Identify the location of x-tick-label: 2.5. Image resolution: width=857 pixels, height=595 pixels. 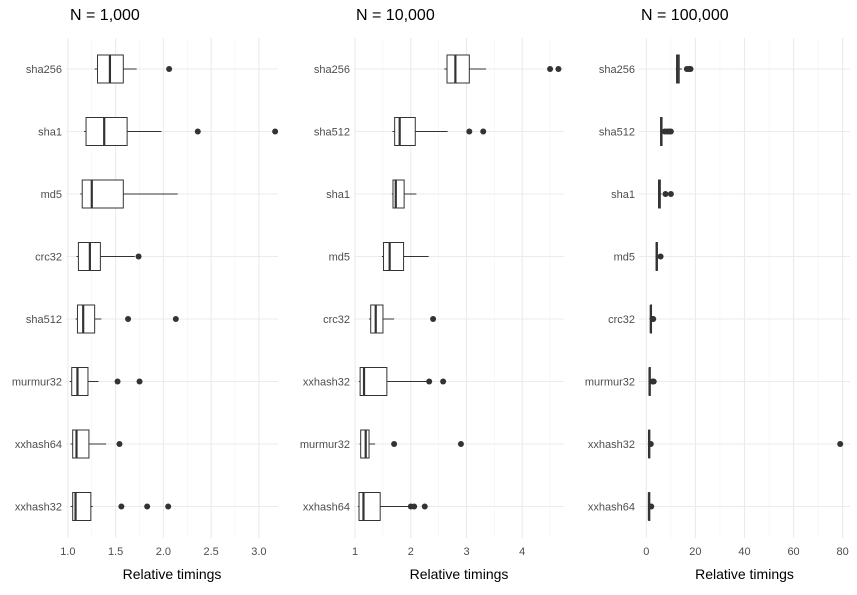
(211, 552).